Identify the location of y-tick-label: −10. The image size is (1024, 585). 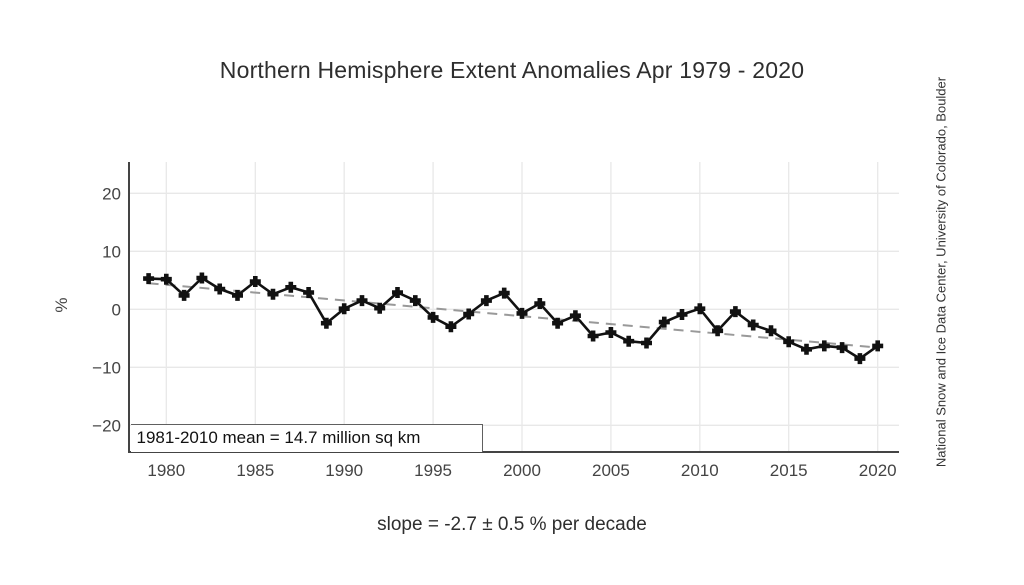
(106, 367).